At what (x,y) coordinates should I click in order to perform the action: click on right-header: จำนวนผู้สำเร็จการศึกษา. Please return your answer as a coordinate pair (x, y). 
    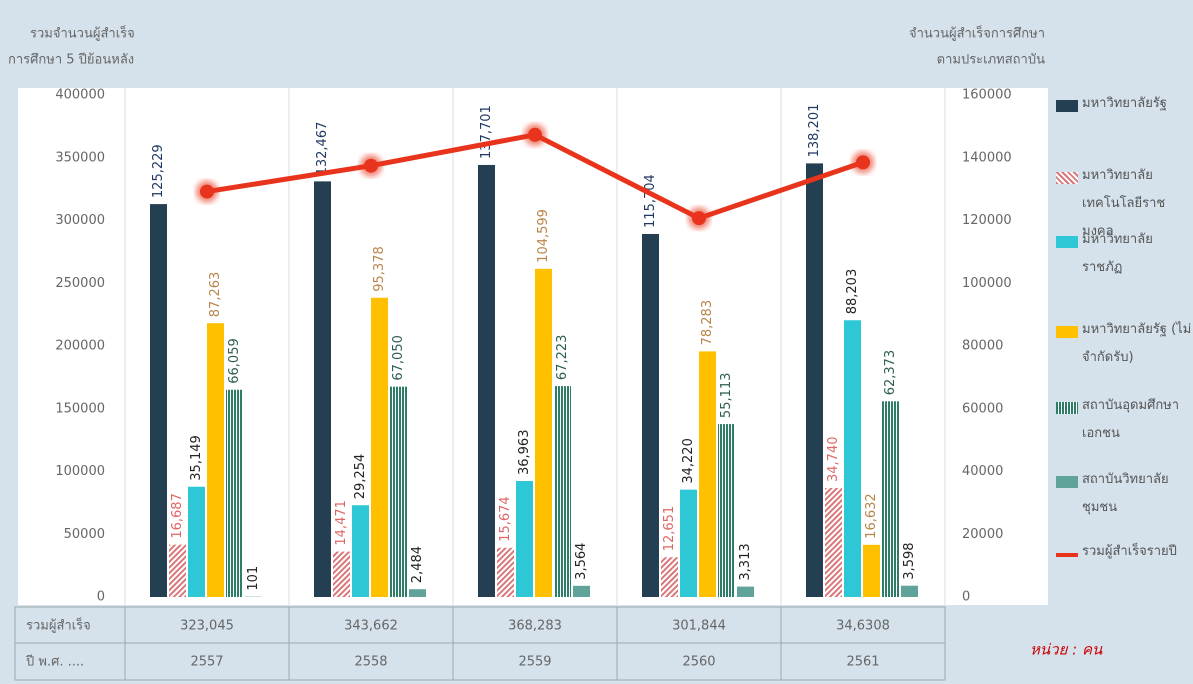
    Looking at the image, I should click on (977, 33).